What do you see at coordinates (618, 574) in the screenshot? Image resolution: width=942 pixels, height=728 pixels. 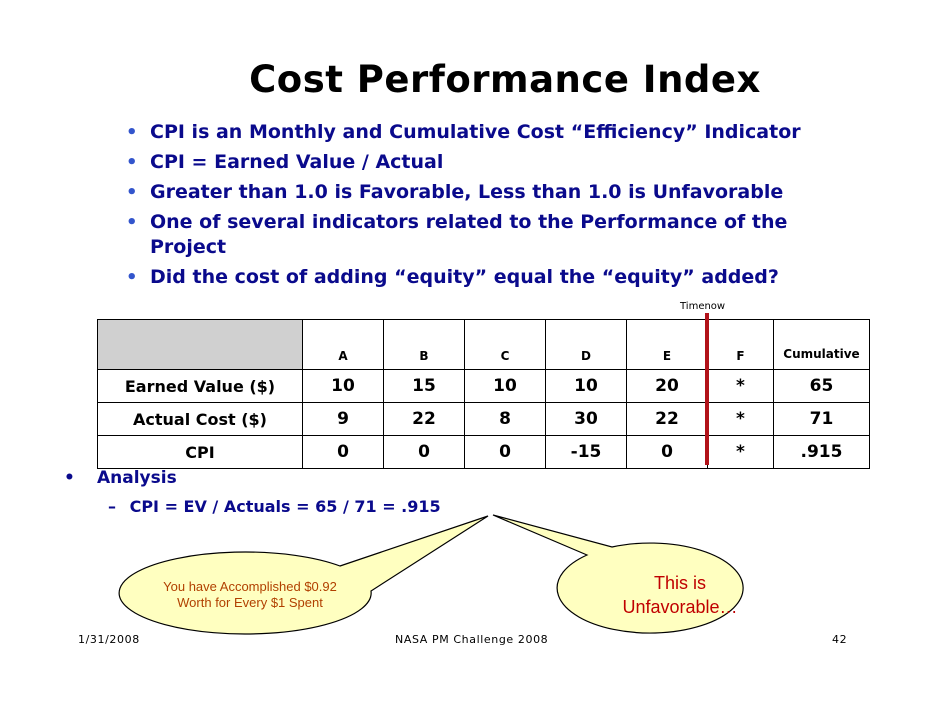 I see `callout-right-bubble` at bounding box center [618, 574].